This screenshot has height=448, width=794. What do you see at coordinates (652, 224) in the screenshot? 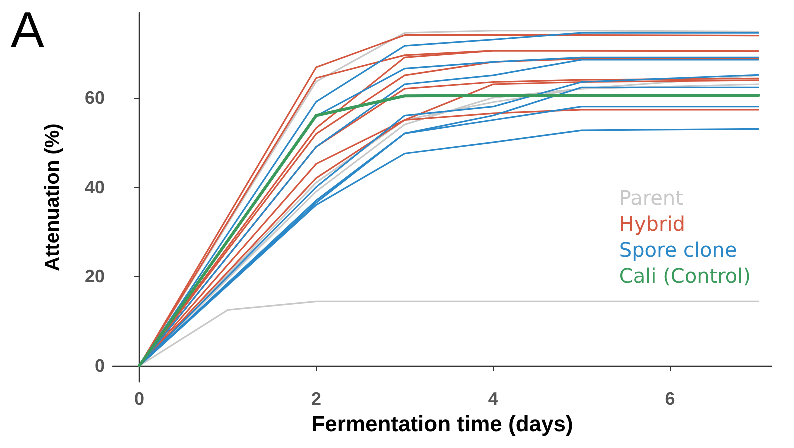
I see `text: Hybrid` at bounding box center [652, 224].